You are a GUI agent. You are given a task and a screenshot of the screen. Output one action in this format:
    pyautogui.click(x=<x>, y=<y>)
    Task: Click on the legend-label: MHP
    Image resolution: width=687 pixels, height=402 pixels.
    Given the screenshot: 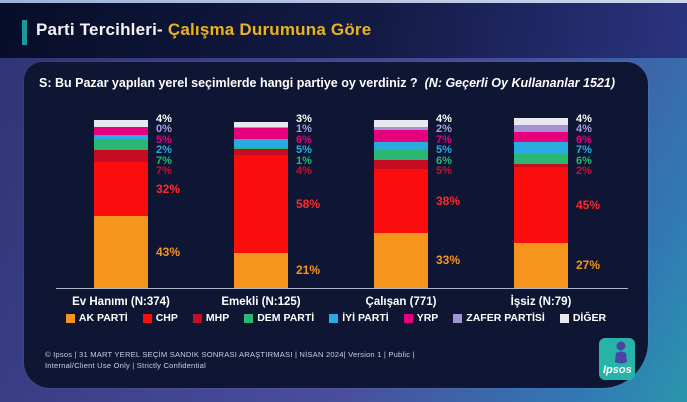 What is the action you would take?
    pyautogui.click(x=217, y=318)
    